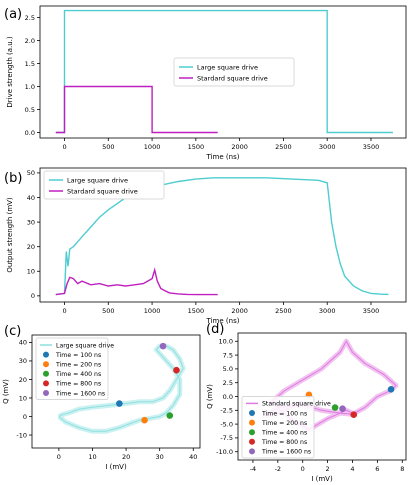 This screenshot has height=485, width=415. What do you see at coordinates (328, 469) in the screenshot?
I see `x-tick-label: 2` at bounding box center [328, 469].